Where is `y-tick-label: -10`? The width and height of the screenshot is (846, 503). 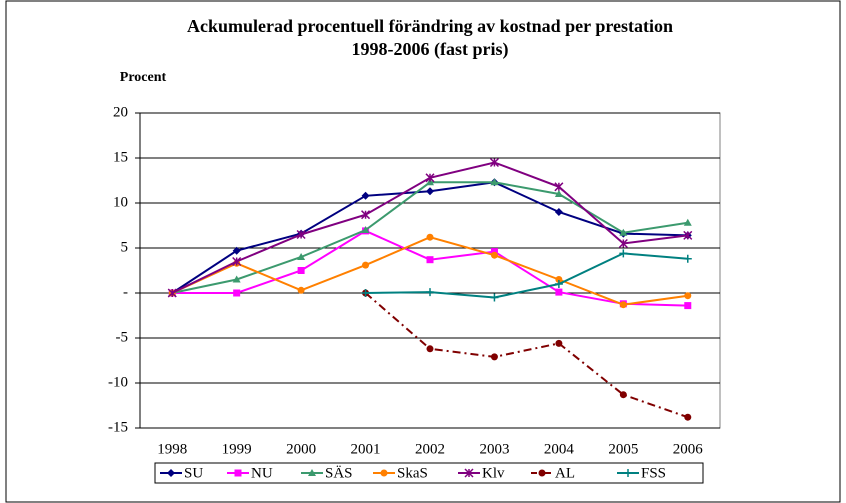 y-tick-label: -10 is located at coordinates (118, 382).